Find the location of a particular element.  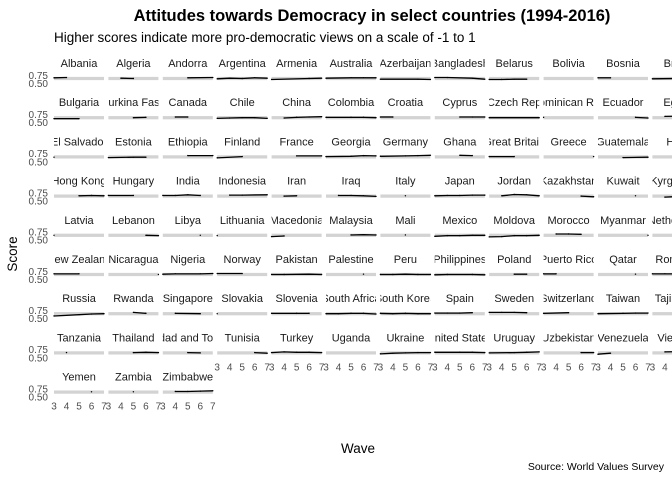

facet-label: Trinidad and Tobago is located at coordinates (188, 338).